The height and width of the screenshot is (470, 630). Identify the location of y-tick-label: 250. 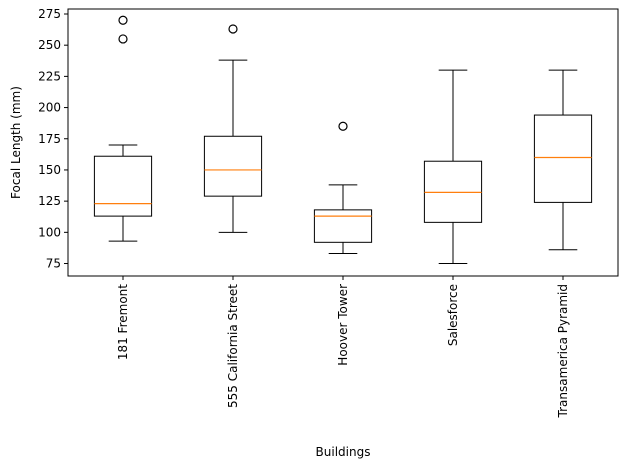
(49, 45).